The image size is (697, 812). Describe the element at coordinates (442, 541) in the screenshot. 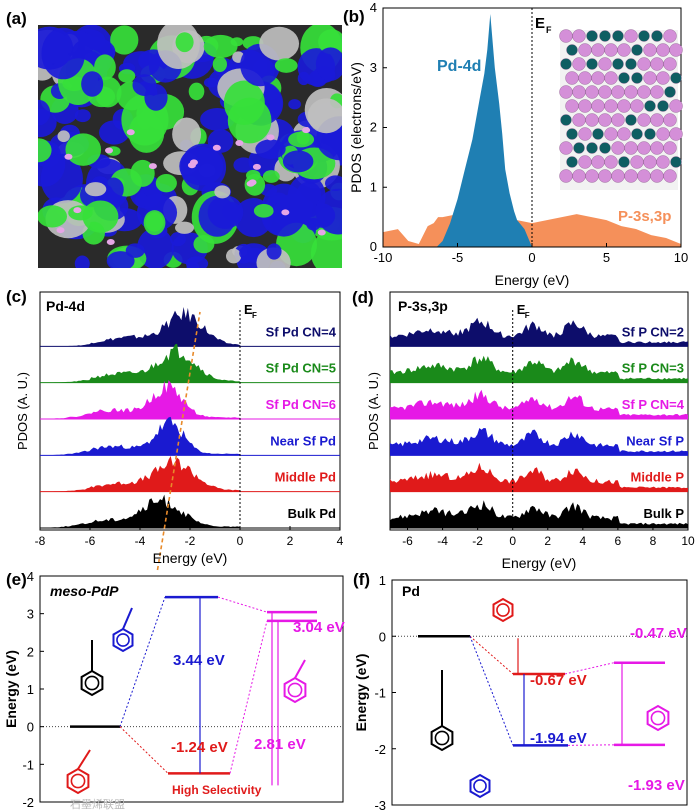

I see `x-tick-label: -4` at that location.